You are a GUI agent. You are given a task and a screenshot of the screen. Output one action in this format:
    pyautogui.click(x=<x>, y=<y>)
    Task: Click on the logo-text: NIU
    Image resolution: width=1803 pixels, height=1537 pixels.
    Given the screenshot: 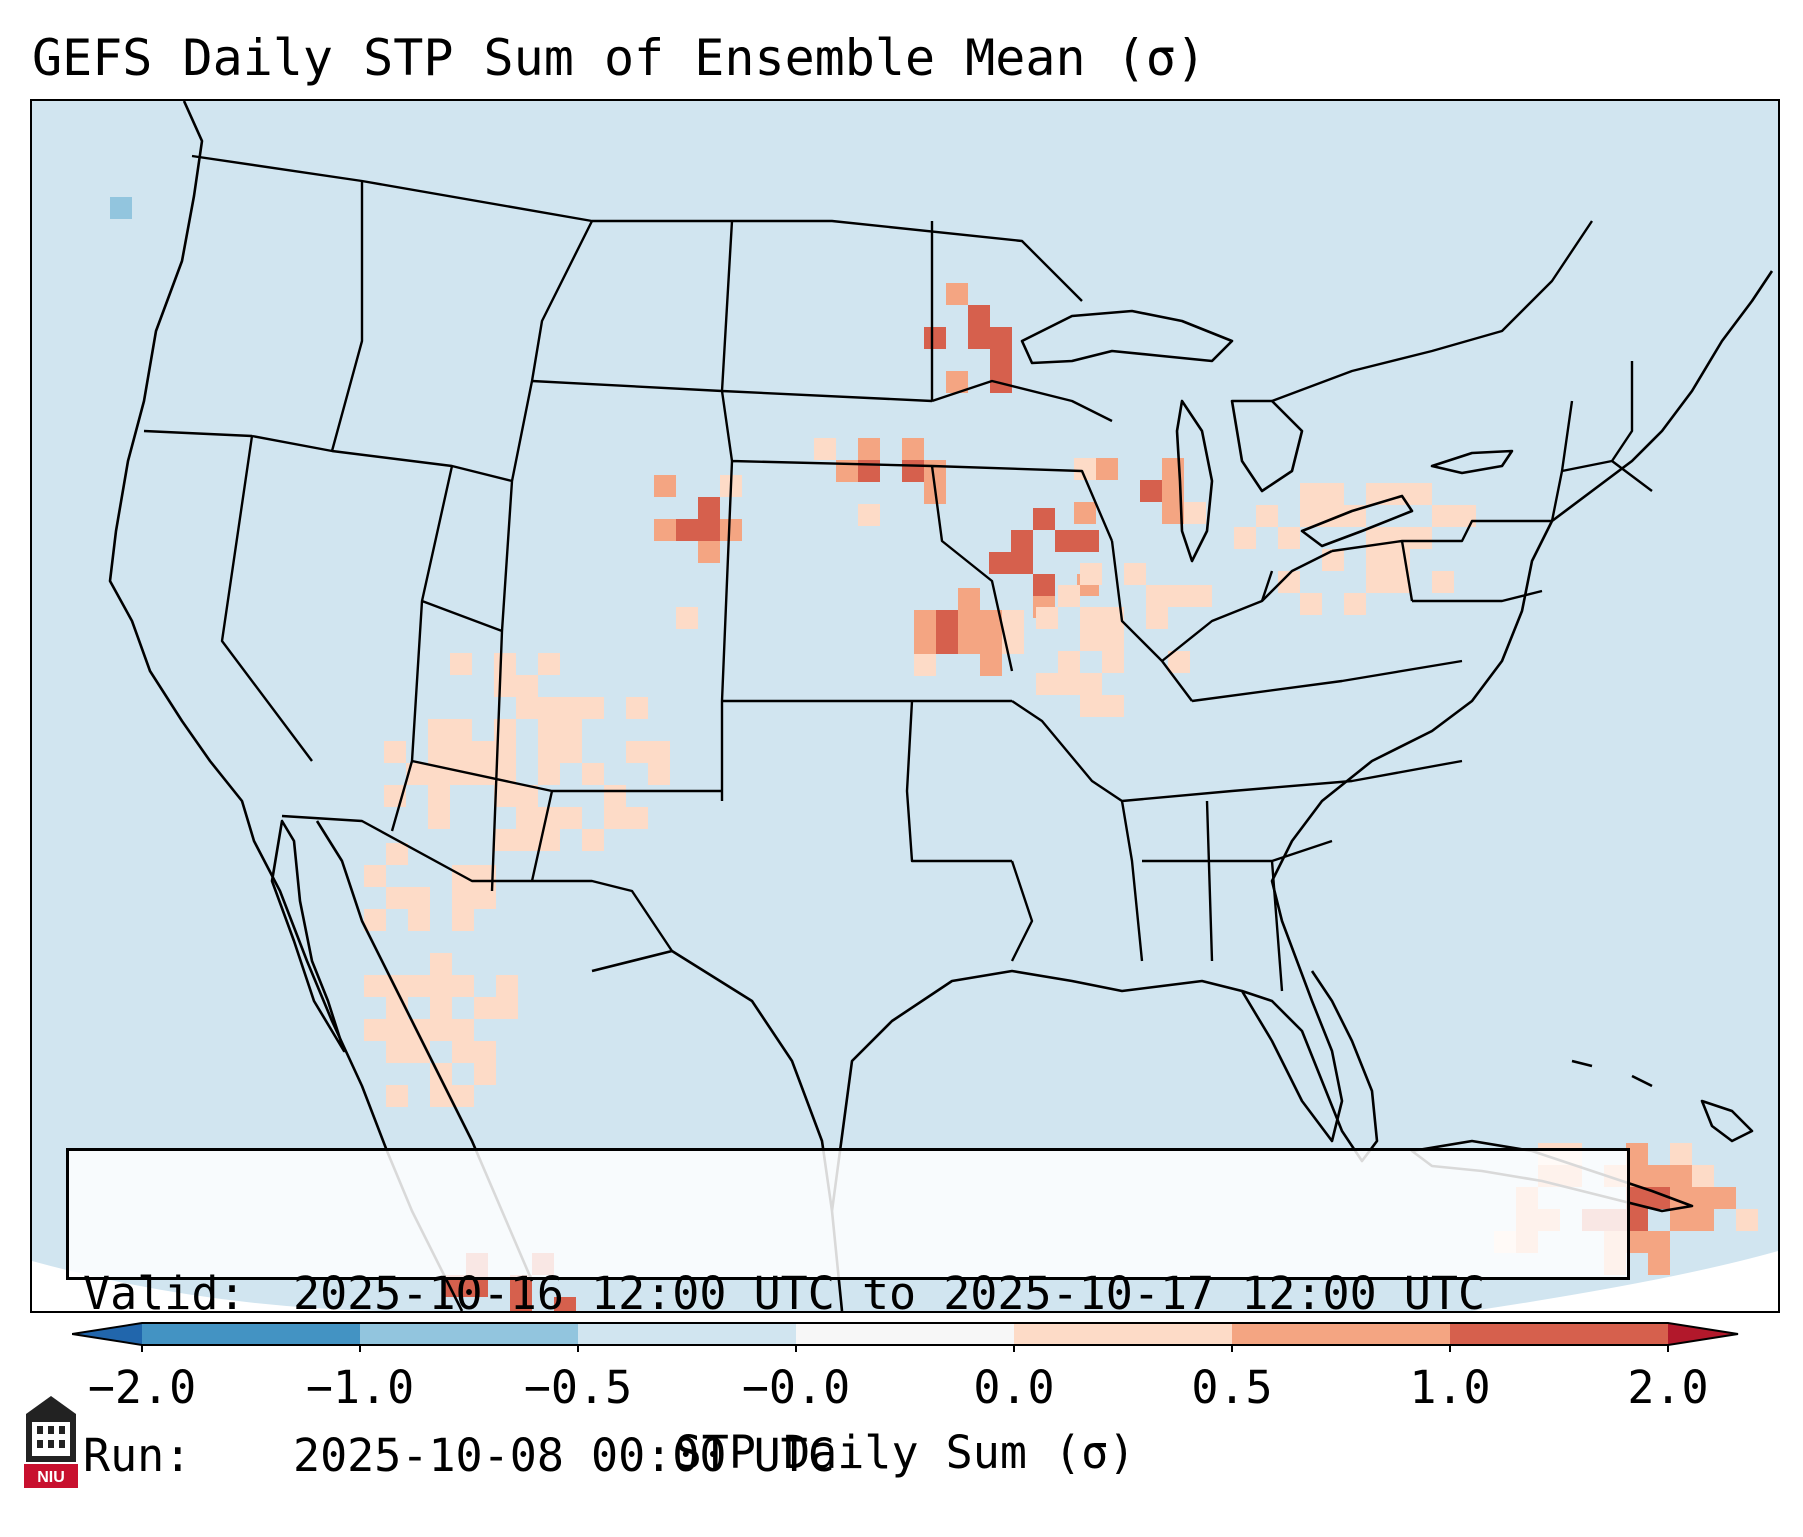 What is the action you would take?
    pyautogui.click(x=51, y=1477)
    